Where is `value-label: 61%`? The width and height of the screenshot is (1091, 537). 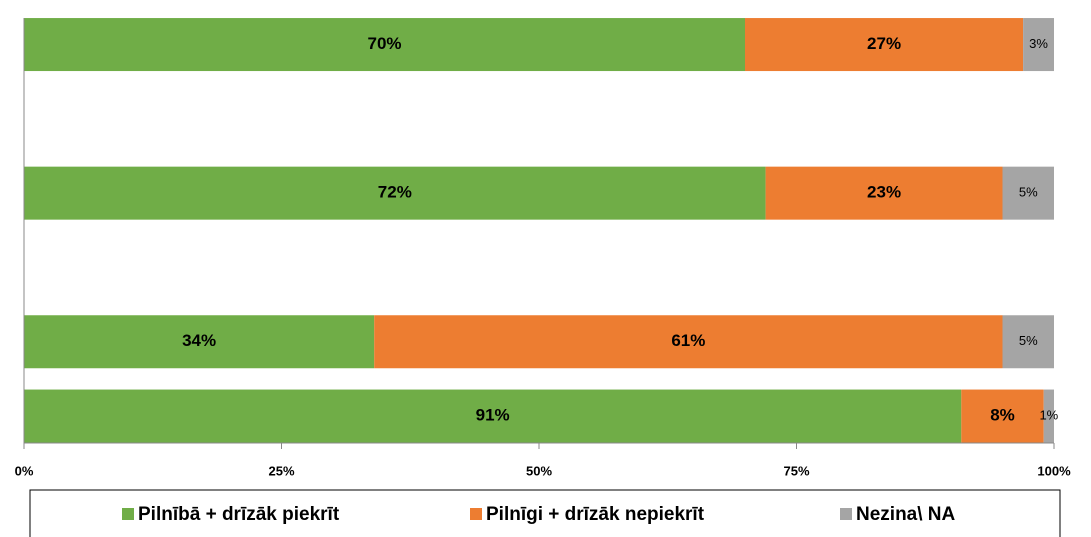 value-label: 61% is located at coordinates (688, 340).